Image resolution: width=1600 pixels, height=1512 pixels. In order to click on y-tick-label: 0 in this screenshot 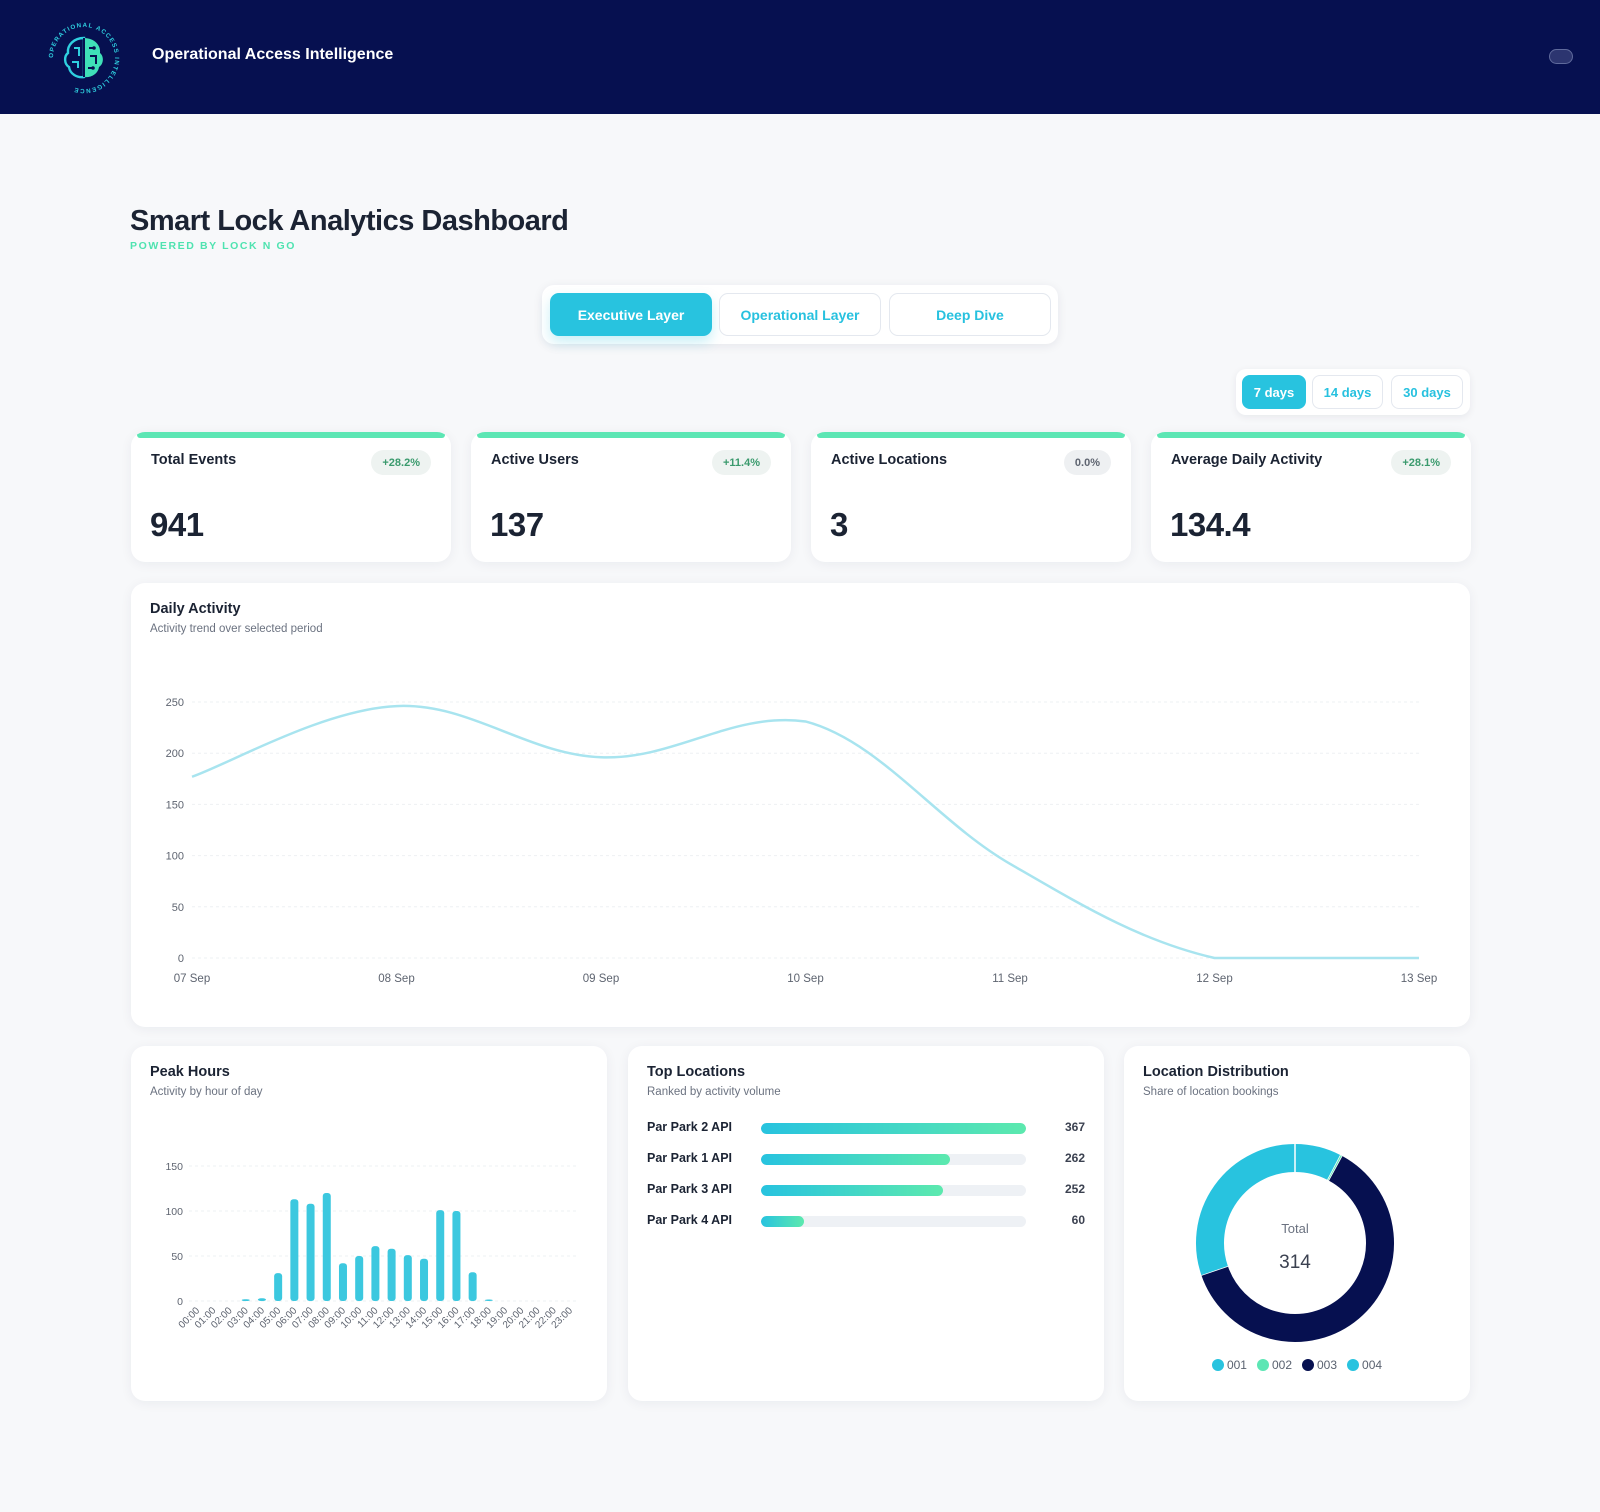, I will do `click(180, 1302)`.